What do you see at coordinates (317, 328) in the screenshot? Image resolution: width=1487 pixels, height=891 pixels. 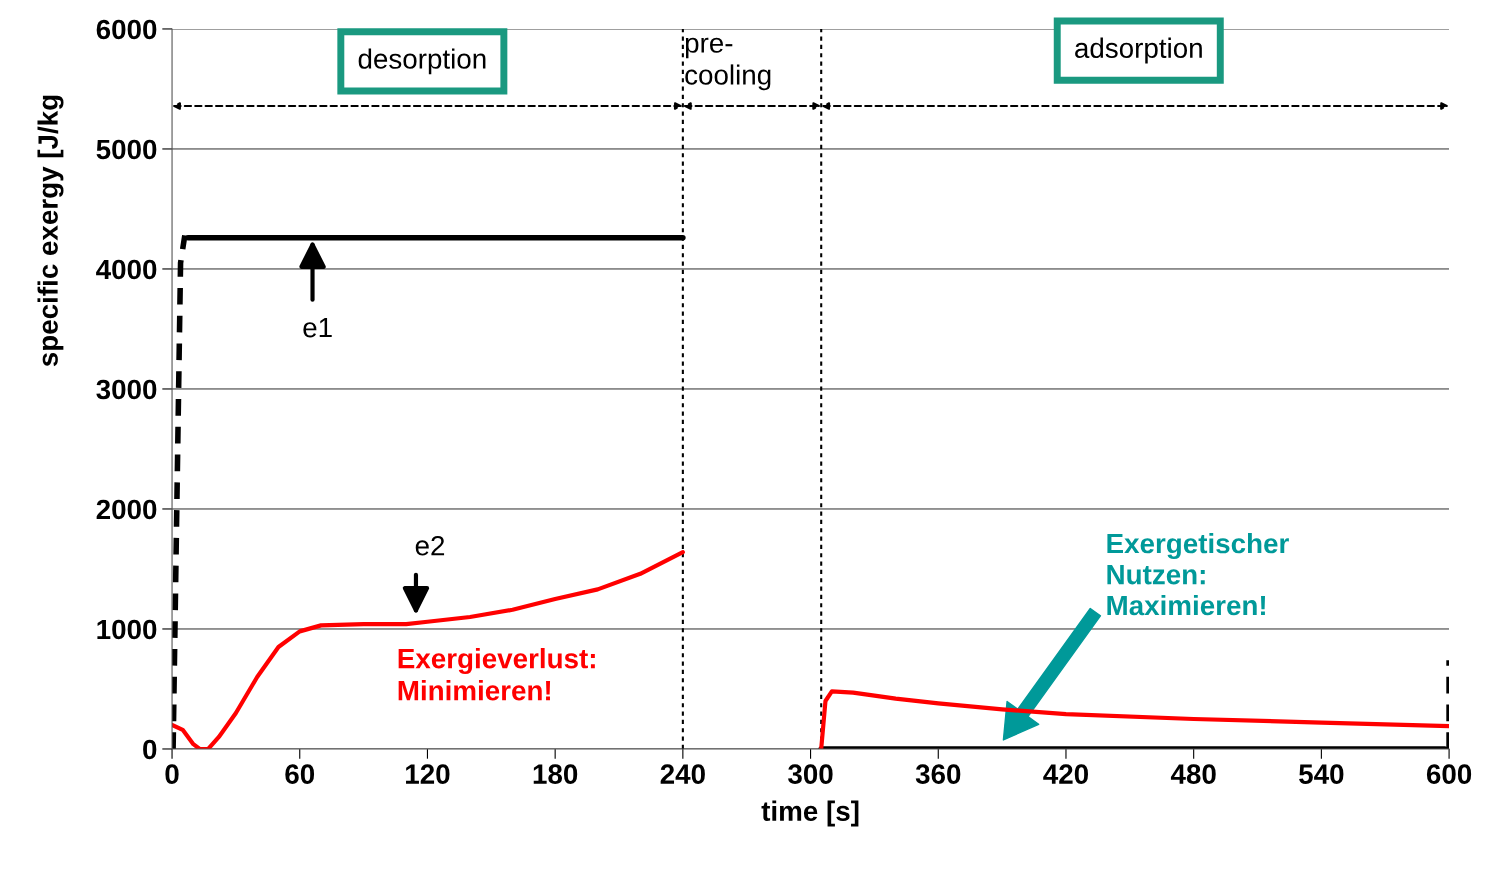 I see `annotation: e1` at bounding box center [317, 328].